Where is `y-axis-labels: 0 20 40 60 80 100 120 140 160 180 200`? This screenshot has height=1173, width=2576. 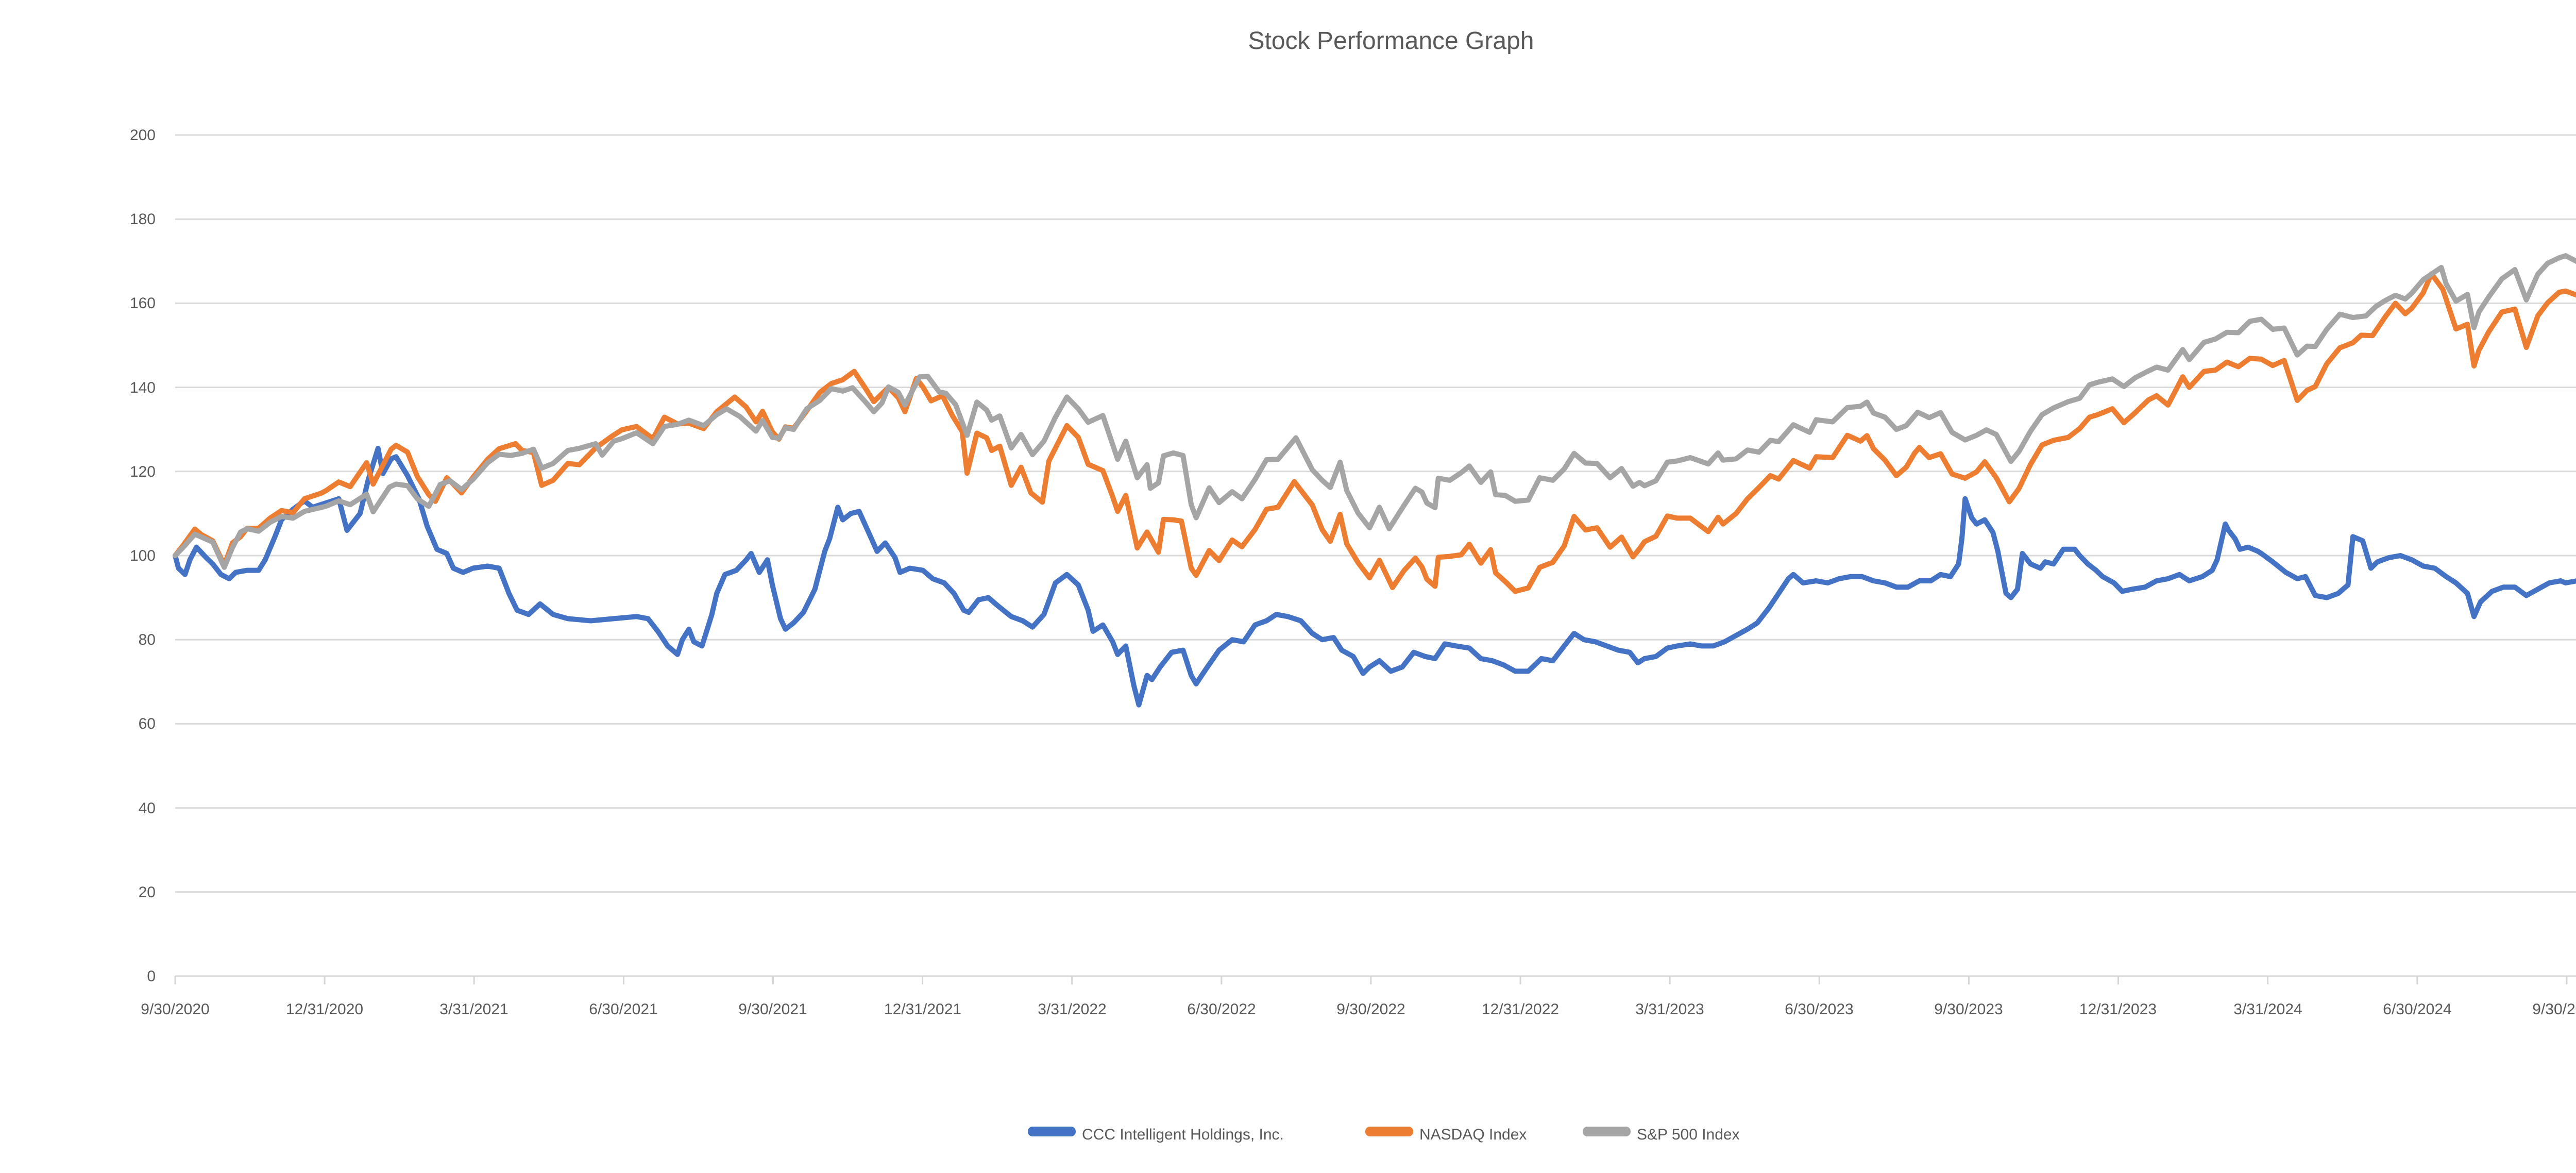 y-axis-labels: 0 20 40 60 80 100 120 140 160 180 200 is located at coordinates (143, 556).